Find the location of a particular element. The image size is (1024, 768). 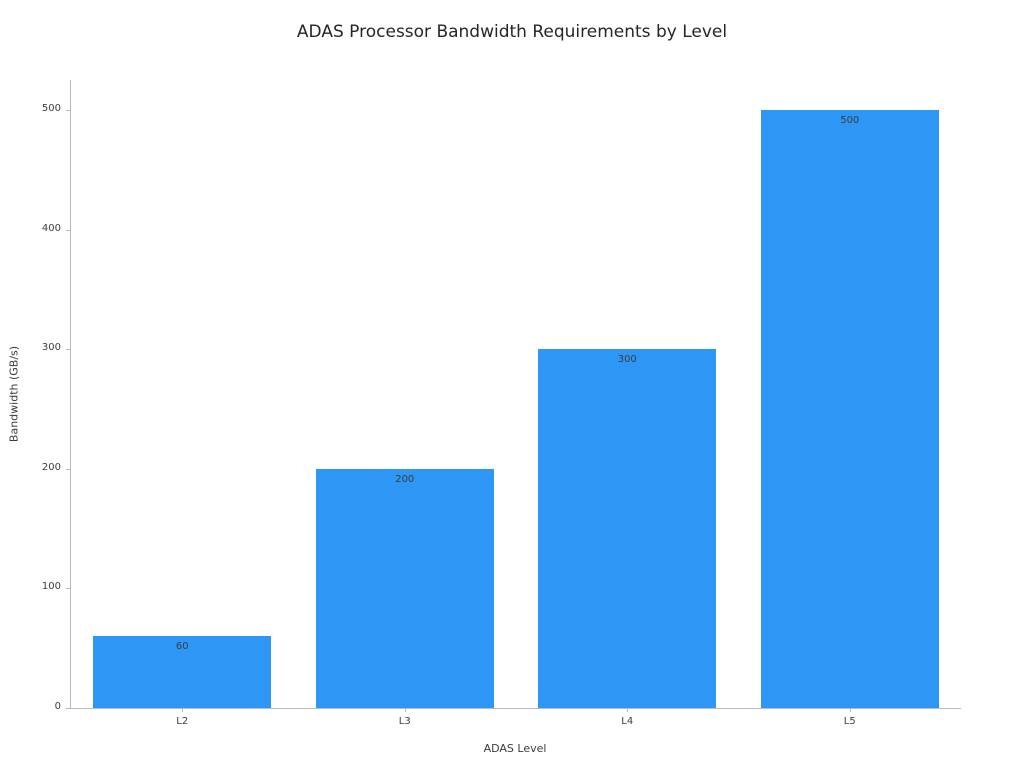

bar-L2 is located at coordinates (182, 672).